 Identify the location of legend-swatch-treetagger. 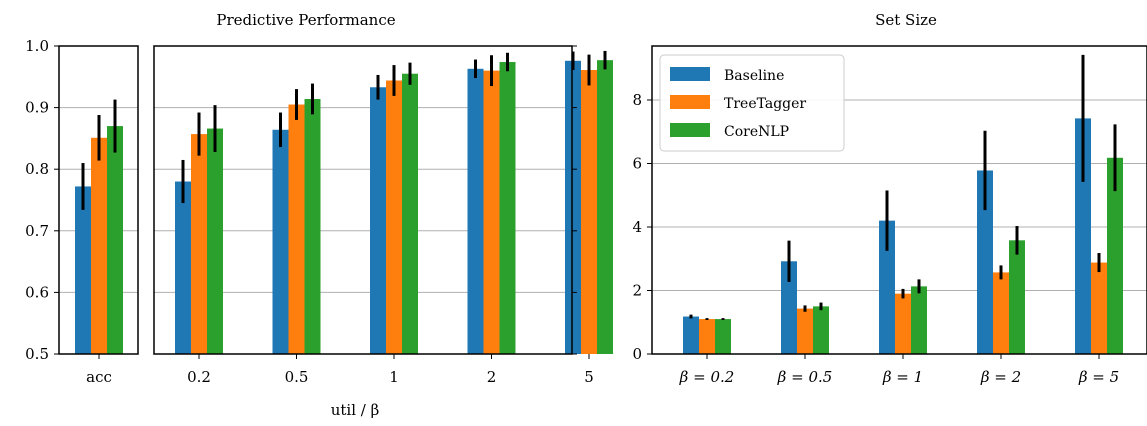
(690, 102).